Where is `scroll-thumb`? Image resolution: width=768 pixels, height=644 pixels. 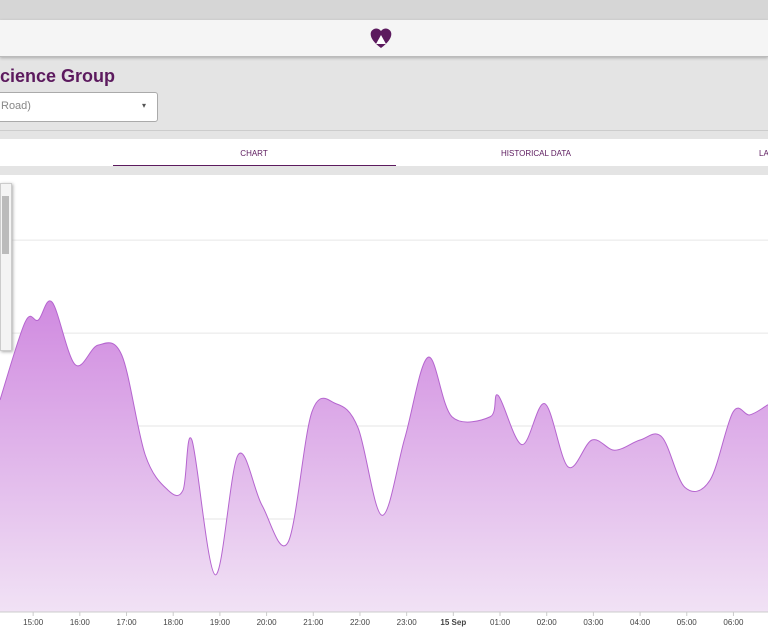
scroll-thumb is located at coordinates (5, 225).